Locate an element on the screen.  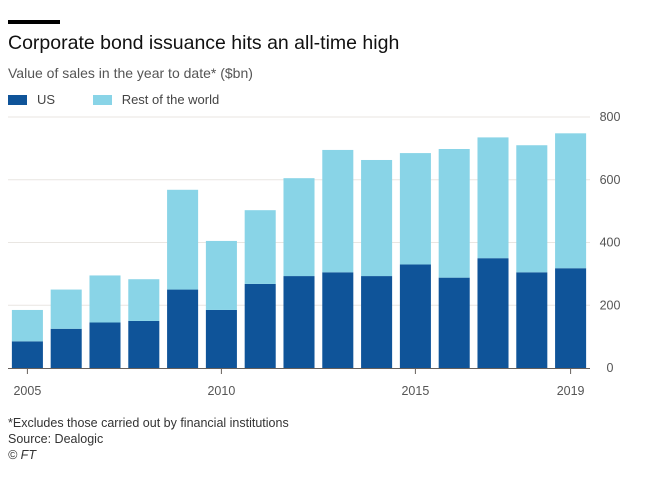
legend-swatch-us is located at coordinates (17, 99).